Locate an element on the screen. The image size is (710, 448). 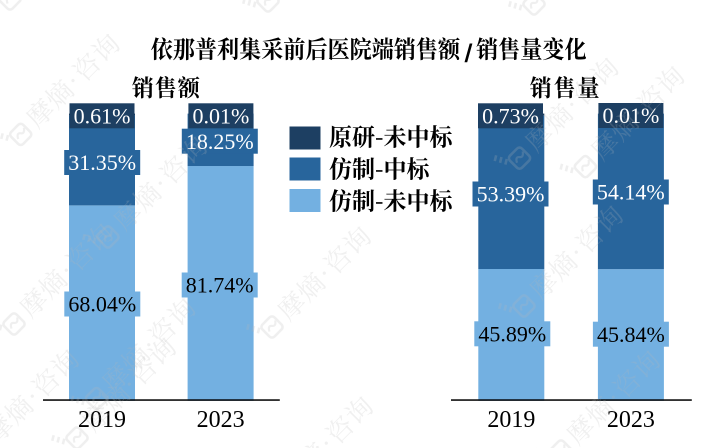
svg-text: 45.84% is located at coordinates (631, 334).